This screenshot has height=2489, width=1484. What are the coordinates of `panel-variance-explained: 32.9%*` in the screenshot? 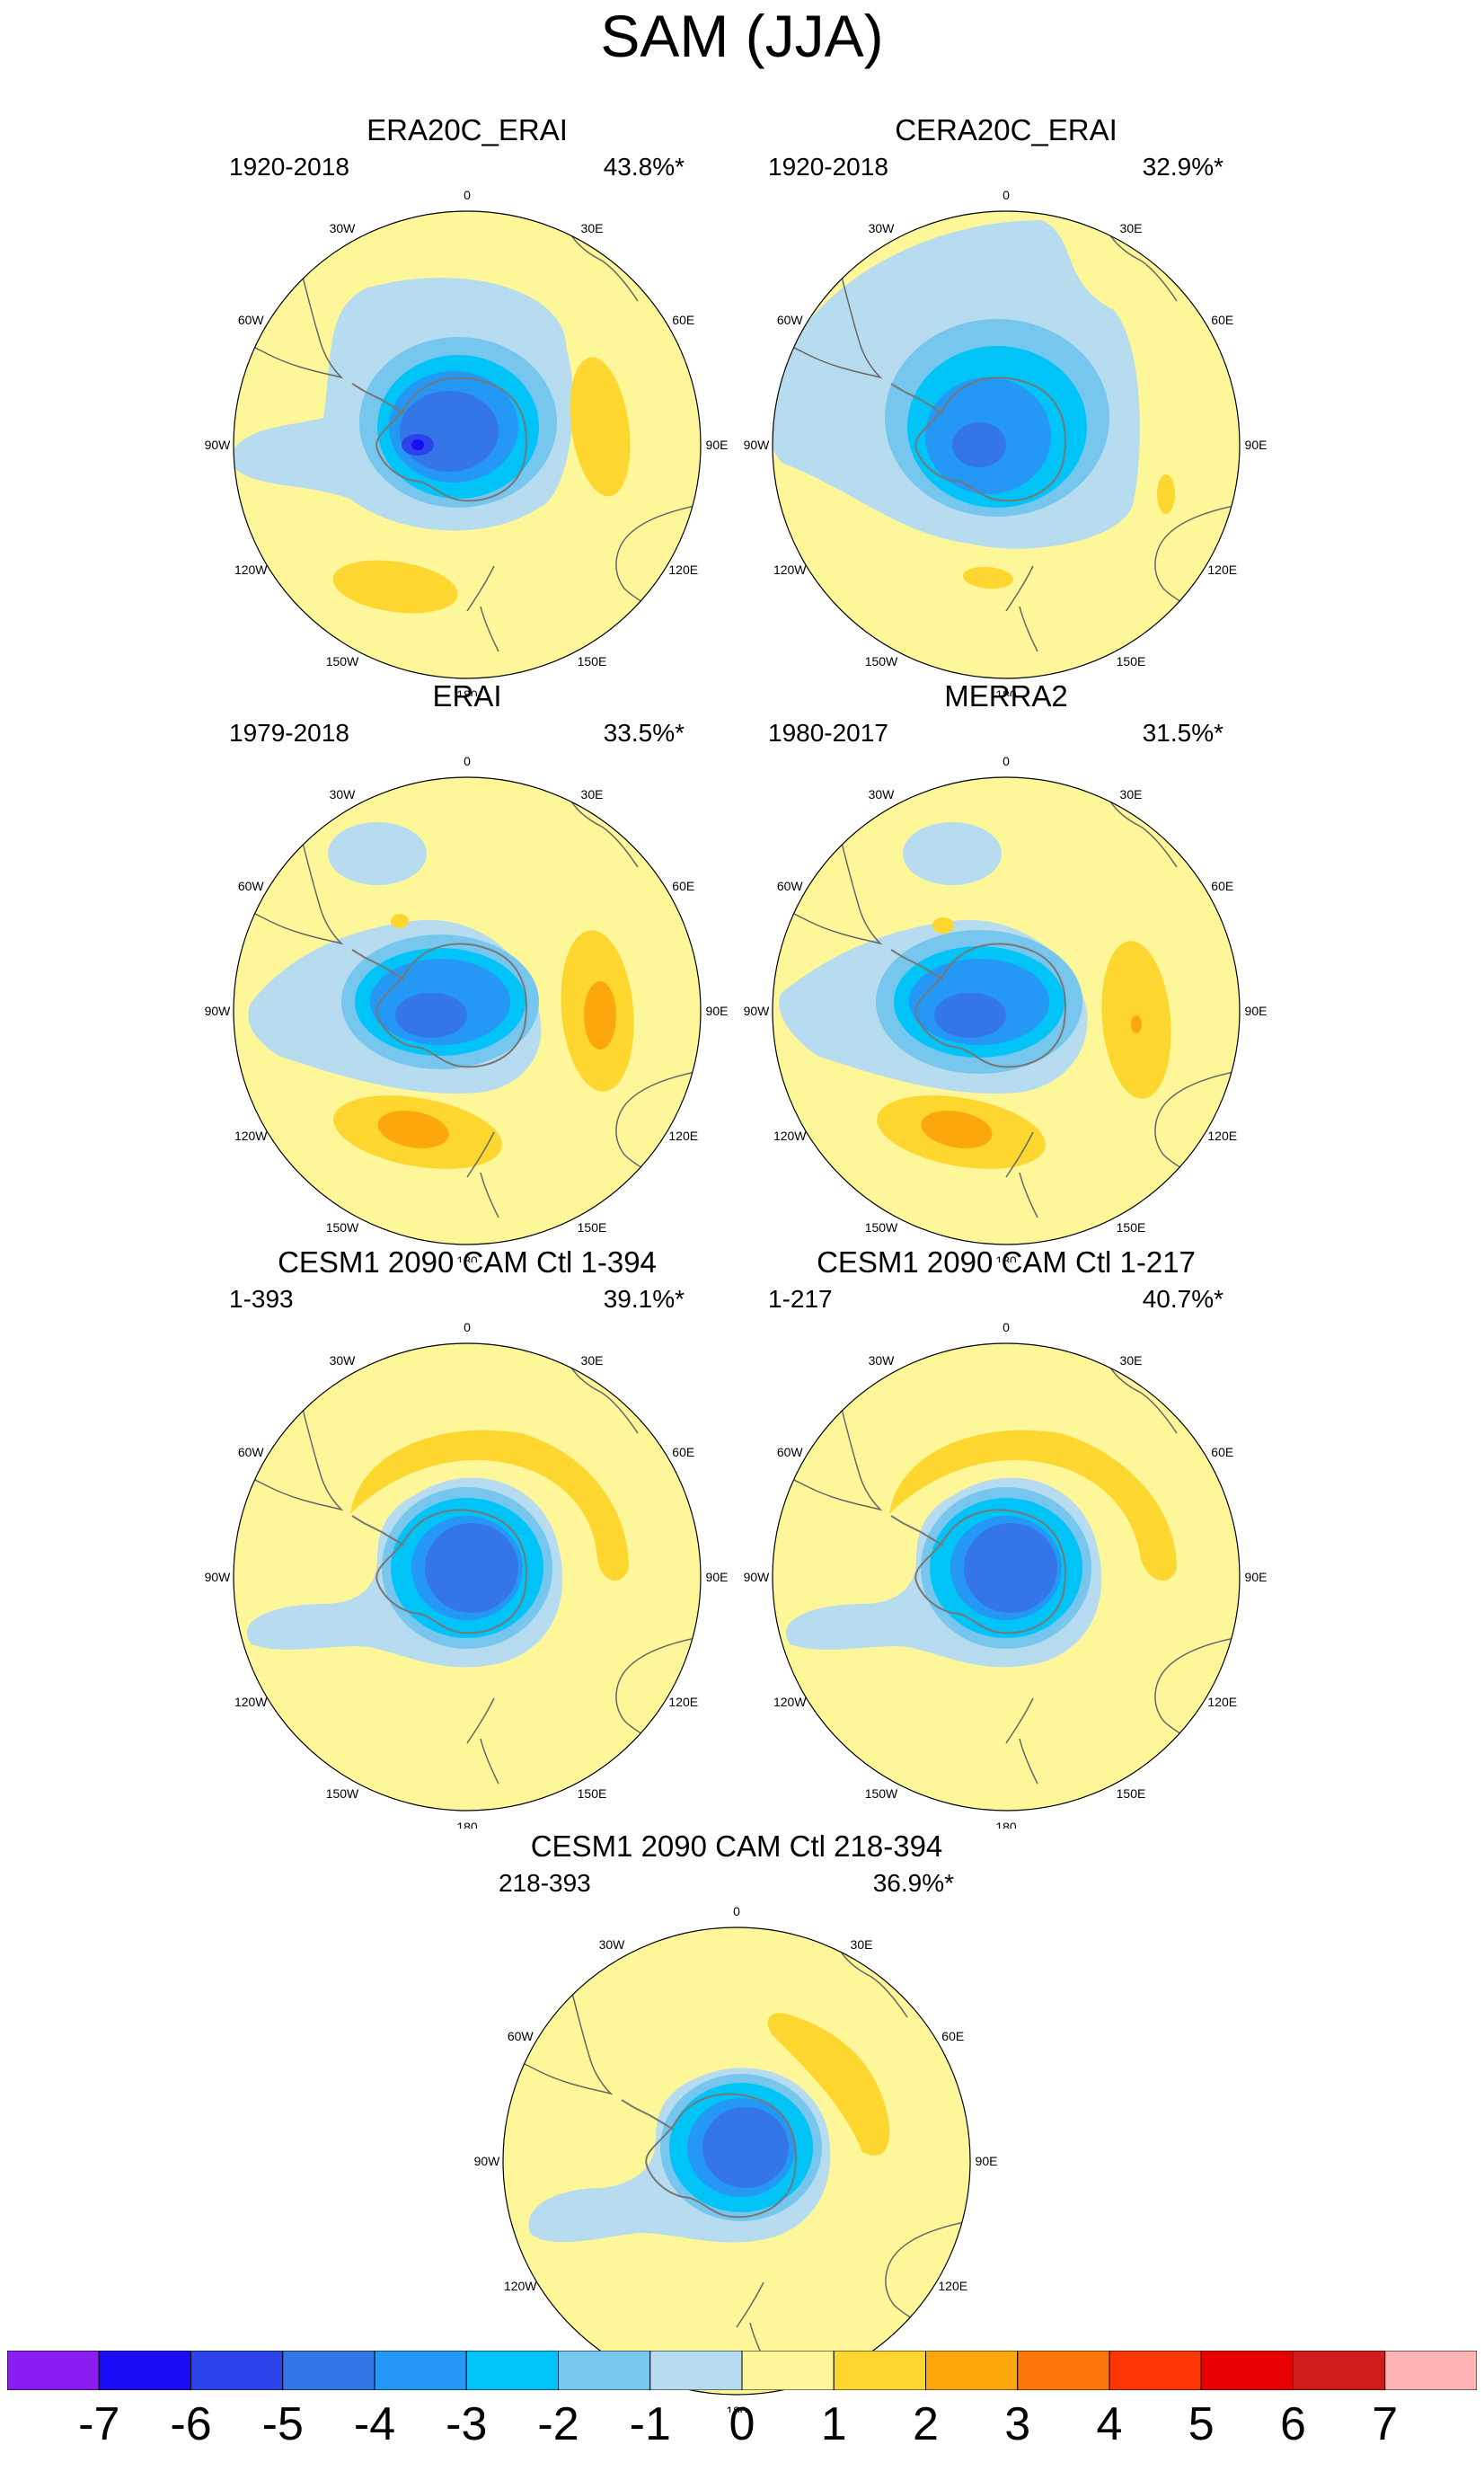 It's located at (1183, 167).